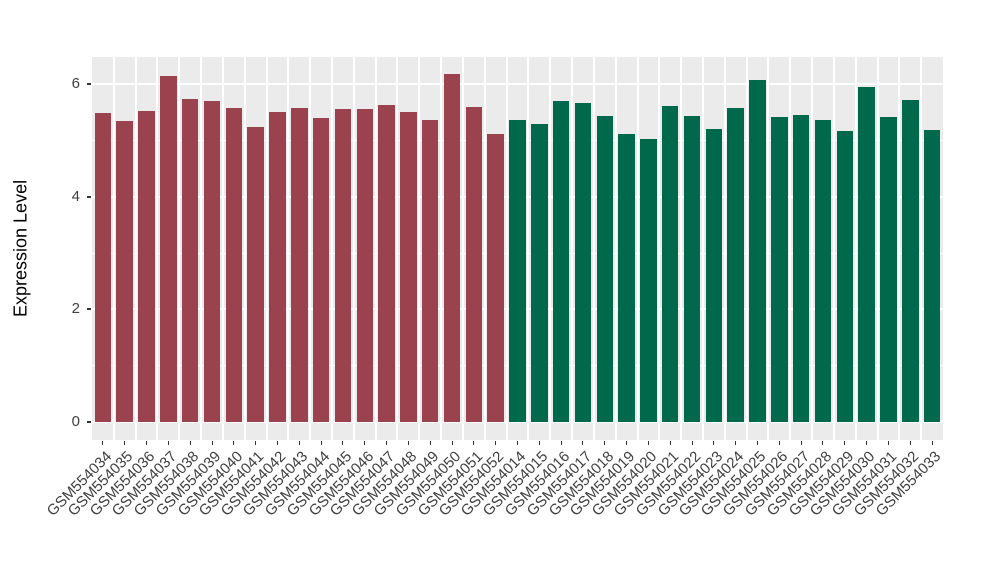 The width and height of the screenshot is (1000, 580). Describe the element at coordinates (75, 421) in the screenshot. I see `y-tick-label: 0` at that location.